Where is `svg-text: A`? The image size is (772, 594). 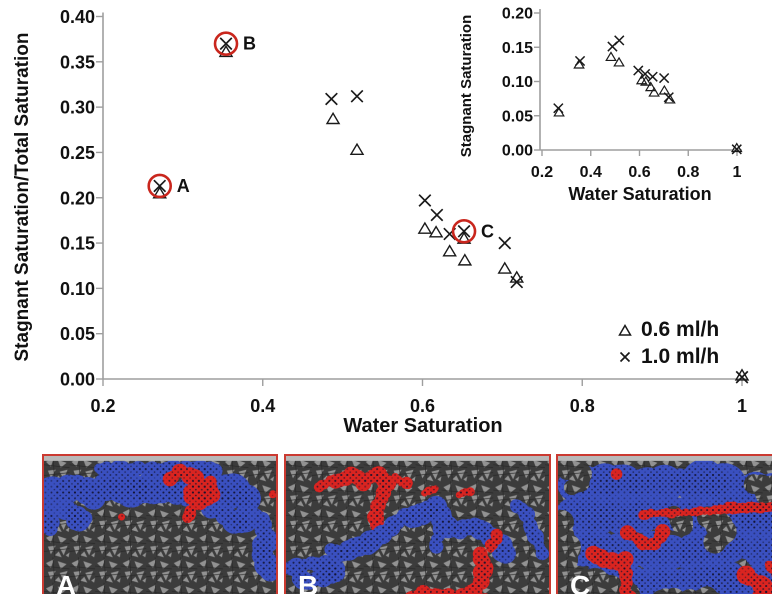 svg-text: A is located at coordinates (183, 186).